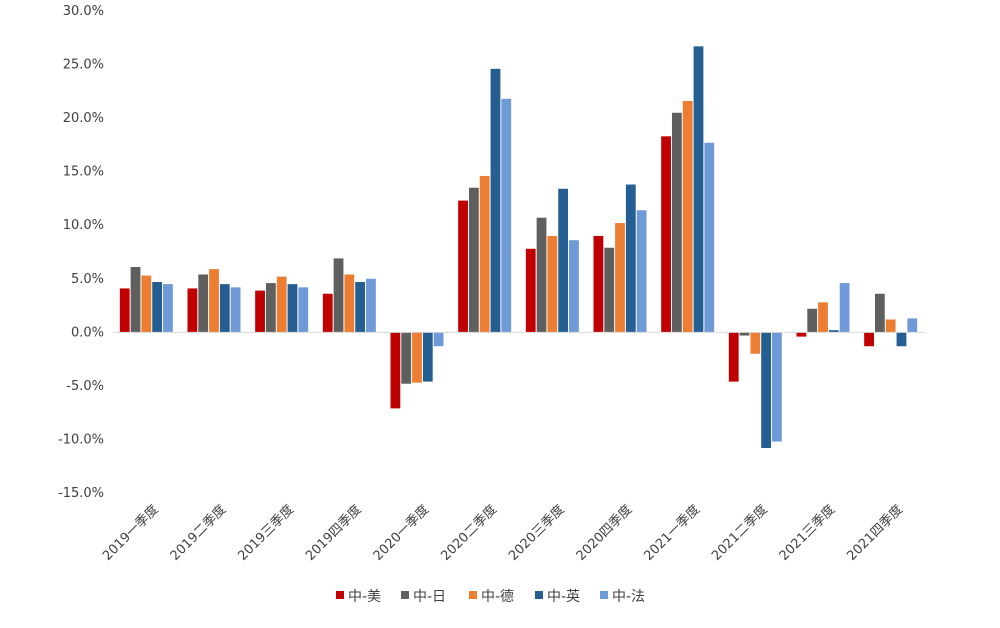 This screenshot has height=628, width=1000. Describe the element at coordinates (83, 118) in the screenshot. I see `y-tick-label: 20.0%` at that location.